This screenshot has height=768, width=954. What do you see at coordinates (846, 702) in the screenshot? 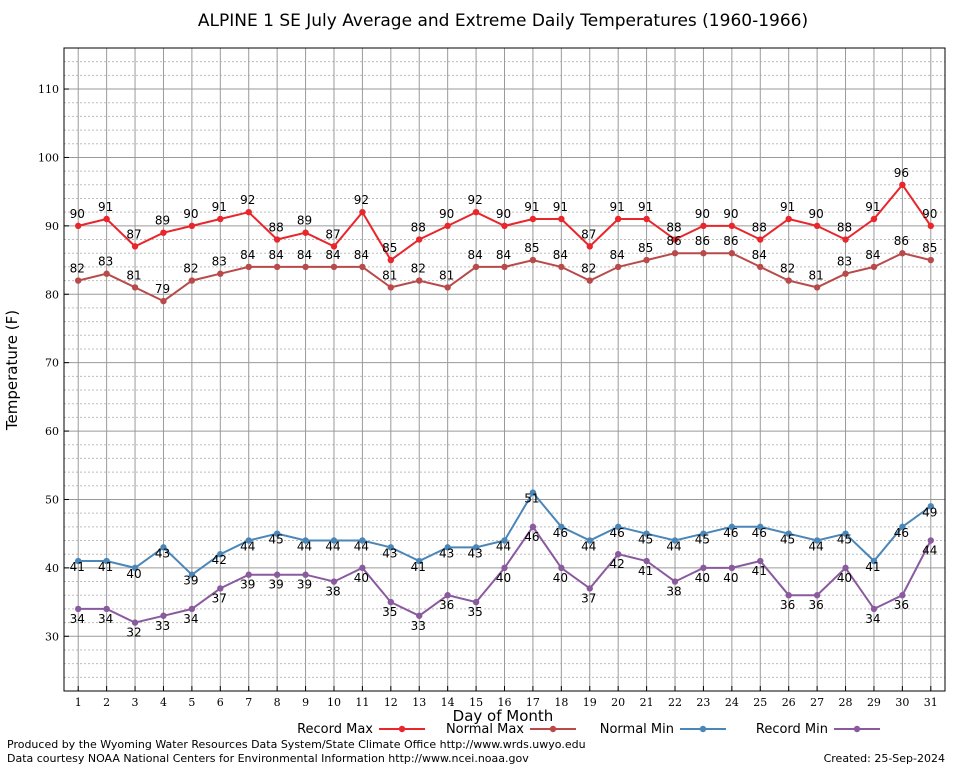
I see `x-tick-label: 28` at bounding box center [846, 702].